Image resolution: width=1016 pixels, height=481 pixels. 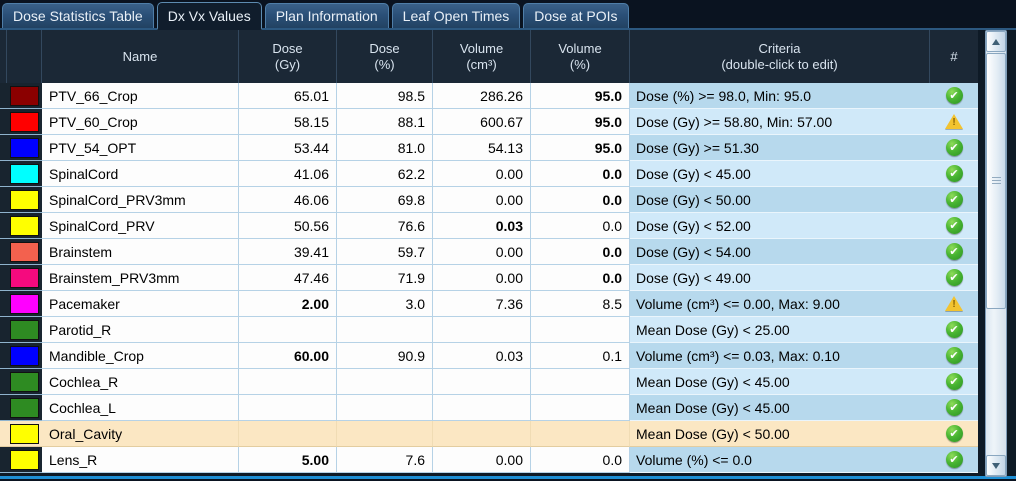 What do you see at coordinates (326, 15) in the screenshot?
I see `tab-plan-information: Plan Information` at bounding box center [326, 15].